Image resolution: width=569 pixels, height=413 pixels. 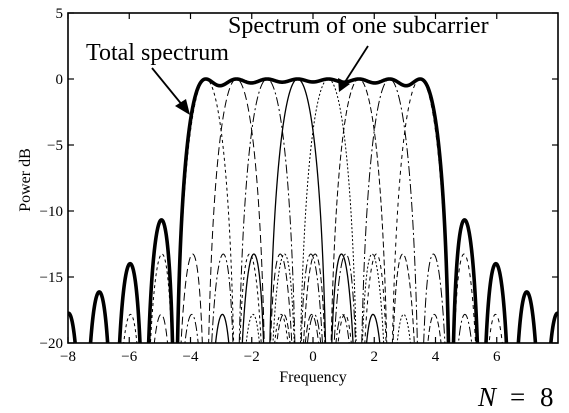 I want to click on annotation-one-subcarrier-label: Spectrum of one subcarrier, so click(x=358, y=26).